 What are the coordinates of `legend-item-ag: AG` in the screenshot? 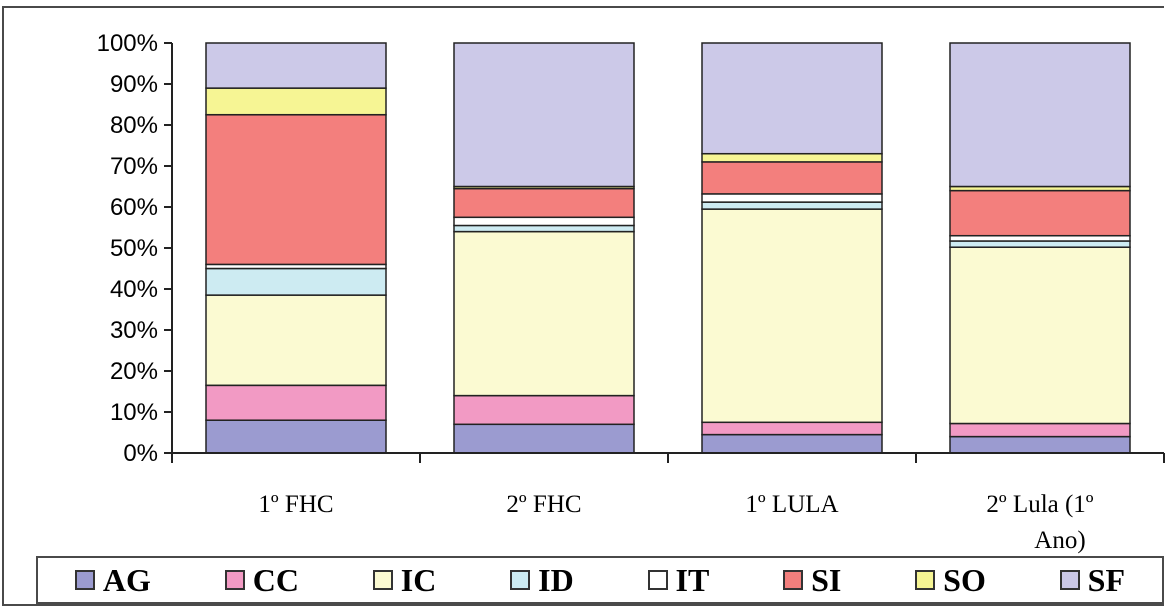 It's located at (112, 580).